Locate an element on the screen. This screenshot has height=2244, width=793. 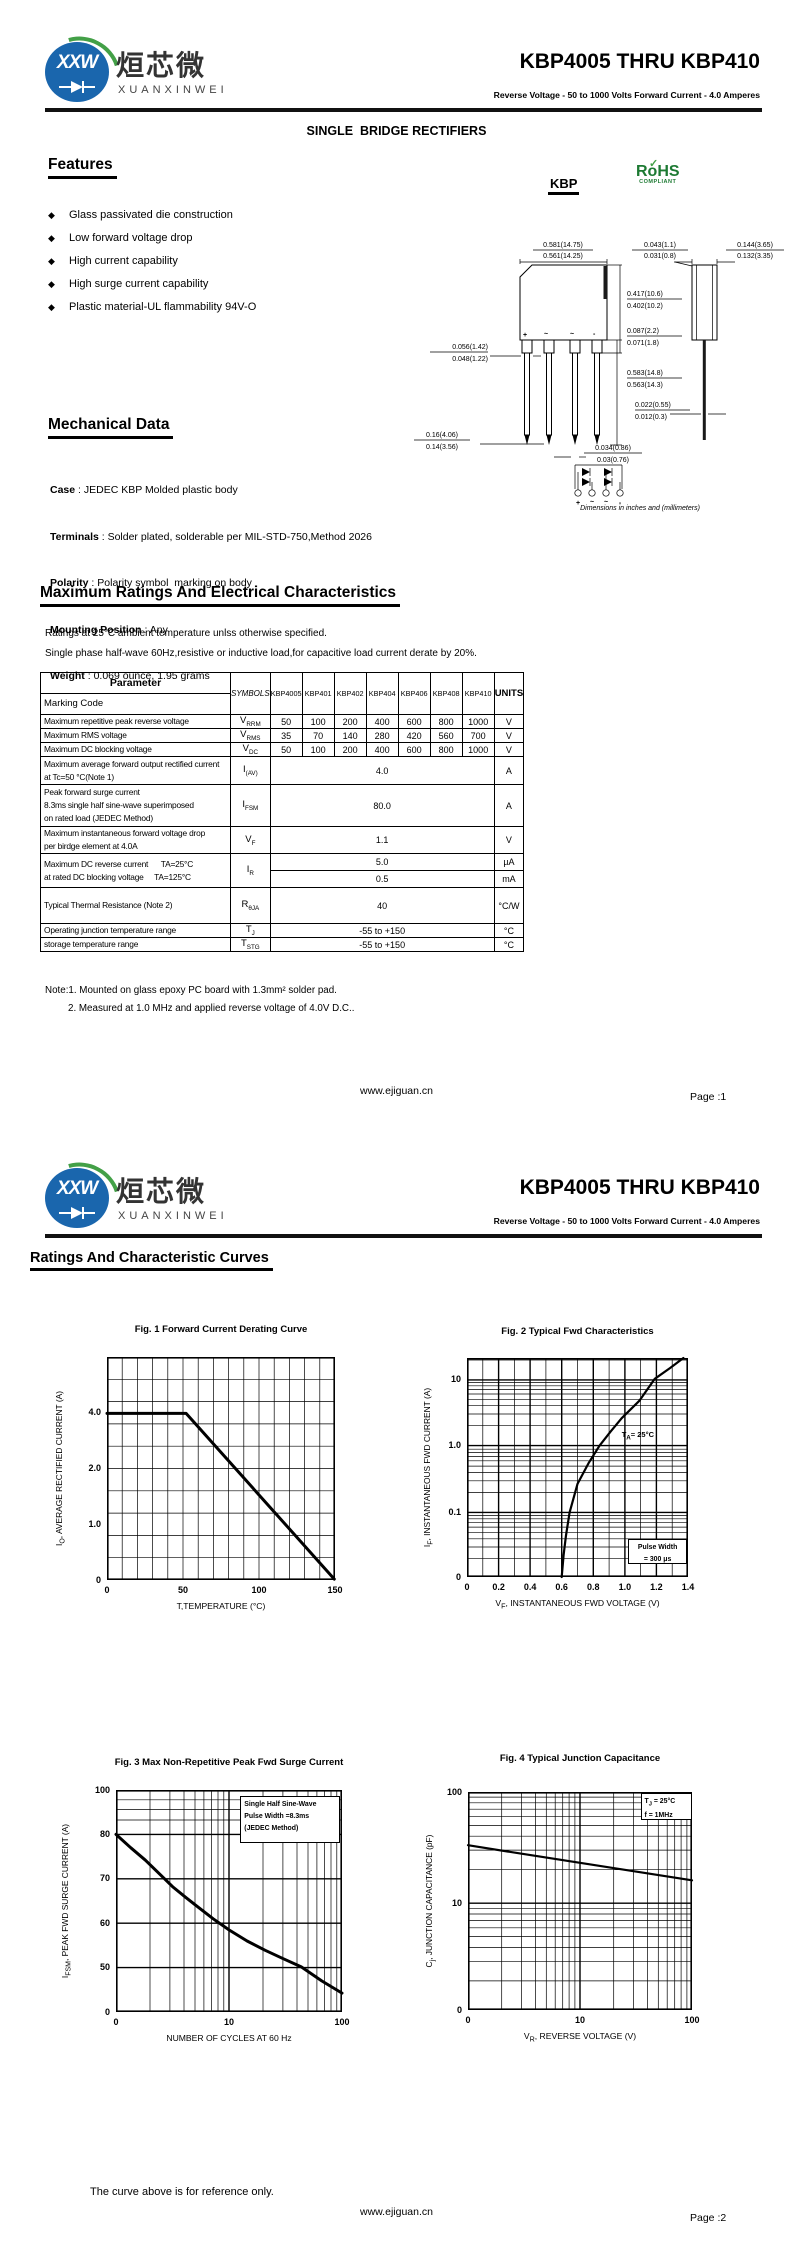
svg-text: 0.417(10.6) is located at coordinates (645, 294).